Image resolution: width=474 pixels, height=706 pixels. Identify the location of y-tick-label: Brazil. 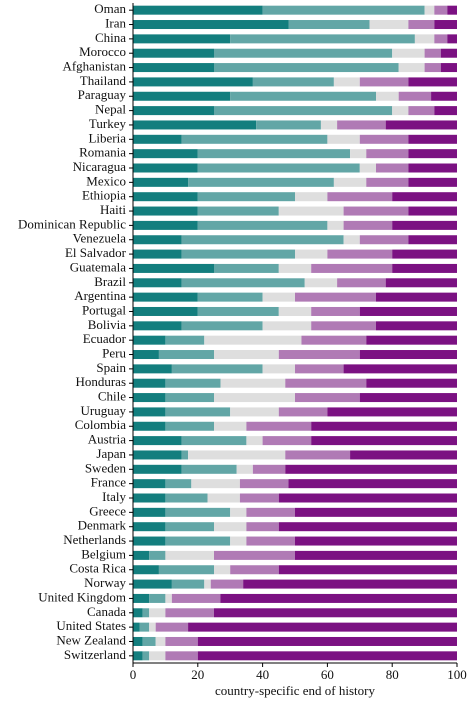
(110, 281).